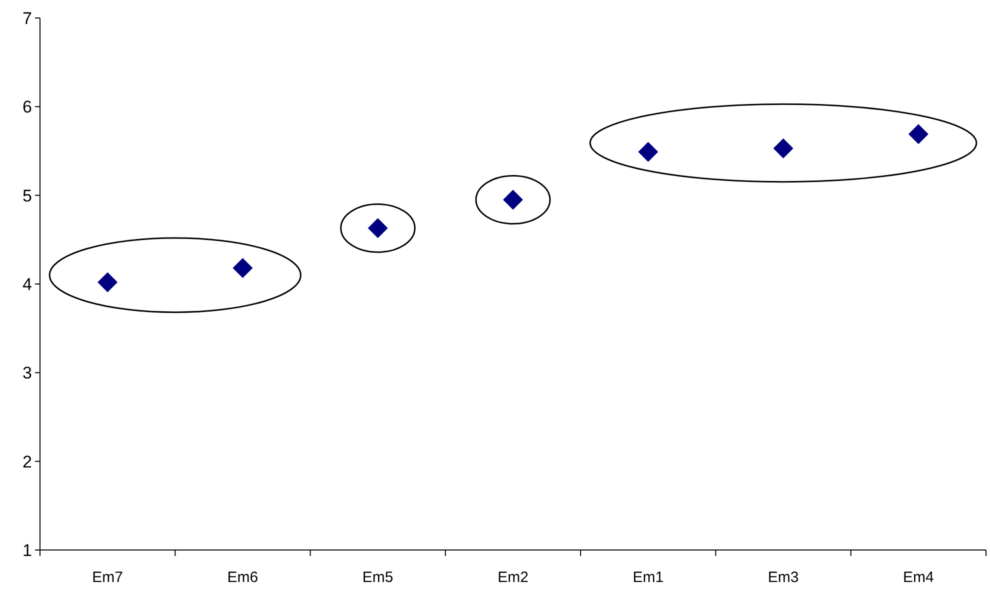 This screenshot has width=990, height=598. Describe the element at coordinates (513, 577) in the screenshot. I see `x-tick-label: Em2` at that location.